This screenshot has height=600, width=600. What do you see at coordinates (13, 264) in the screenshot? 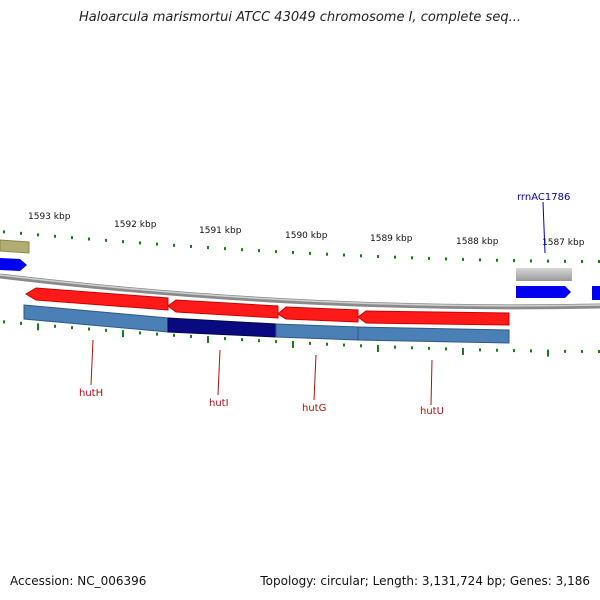
I see `blue-arrow-left` at bounding box center [13, 264].